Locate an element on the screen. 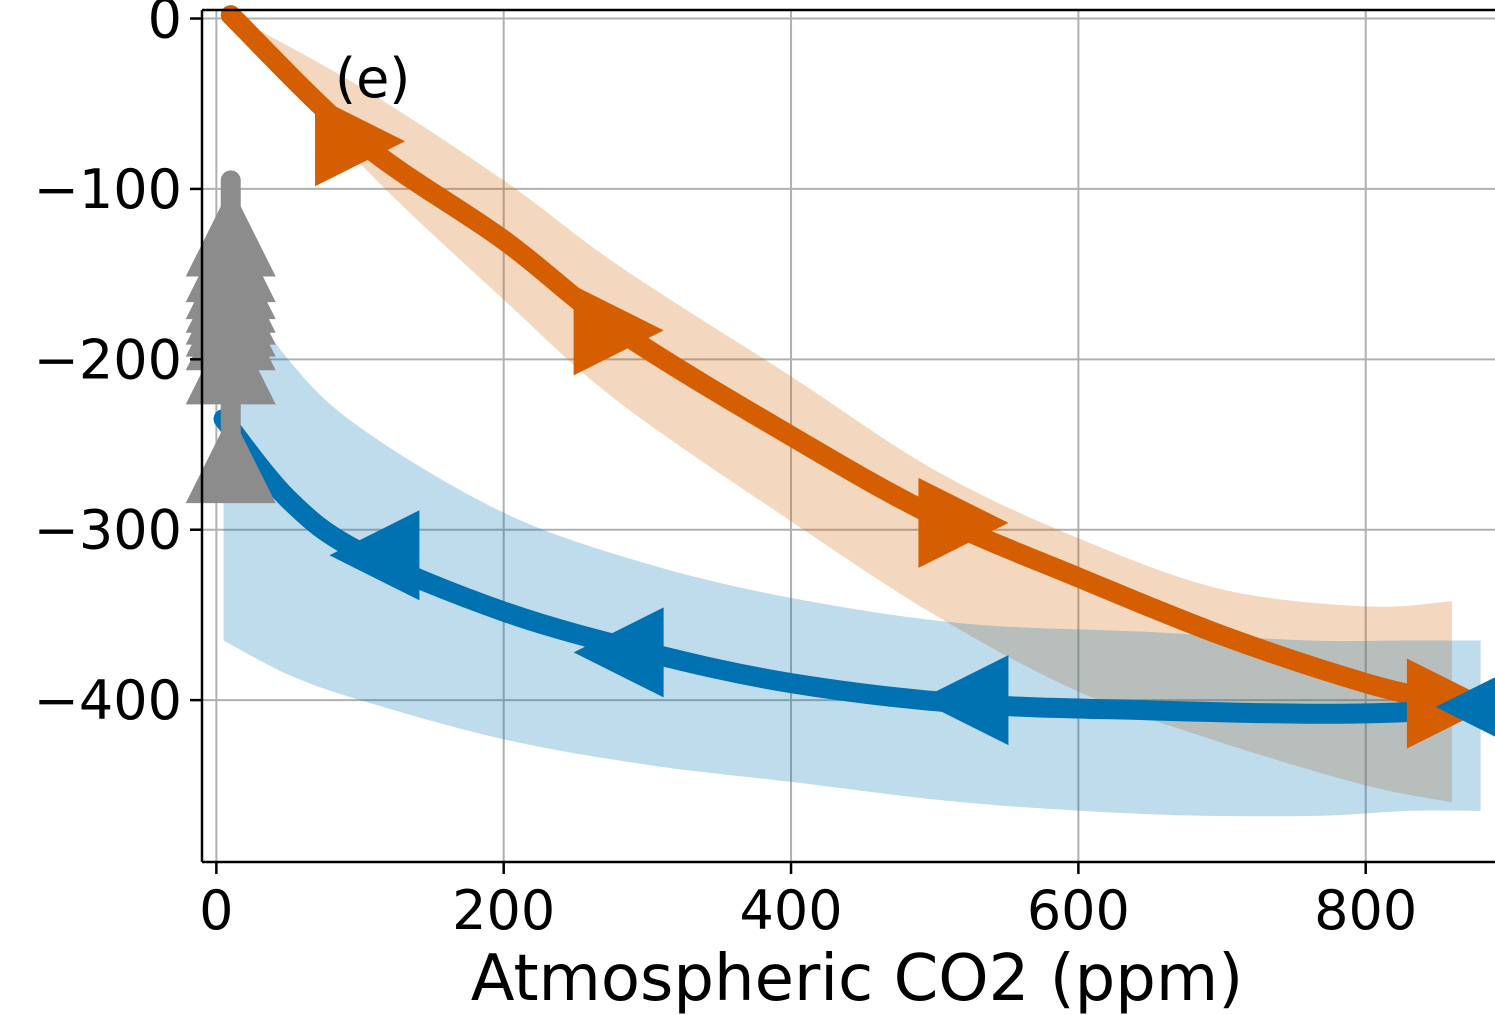 The height and width of the screenshot is (1015, 1495). x-tick-labels: 0 200 400 600 800 is located at coordinates (808, 910).